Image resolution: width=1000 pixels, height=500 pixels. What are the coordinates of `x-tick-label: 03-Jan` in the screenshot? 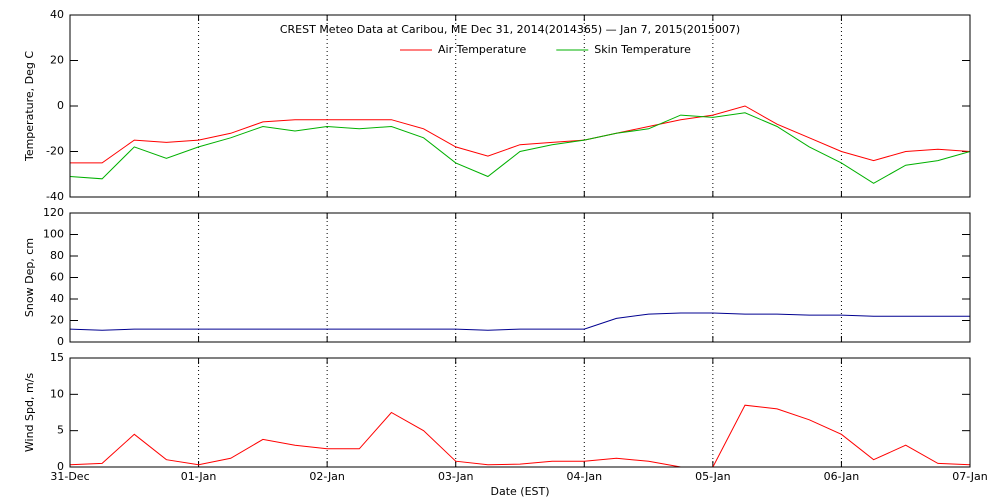 It's located at (456, 476).